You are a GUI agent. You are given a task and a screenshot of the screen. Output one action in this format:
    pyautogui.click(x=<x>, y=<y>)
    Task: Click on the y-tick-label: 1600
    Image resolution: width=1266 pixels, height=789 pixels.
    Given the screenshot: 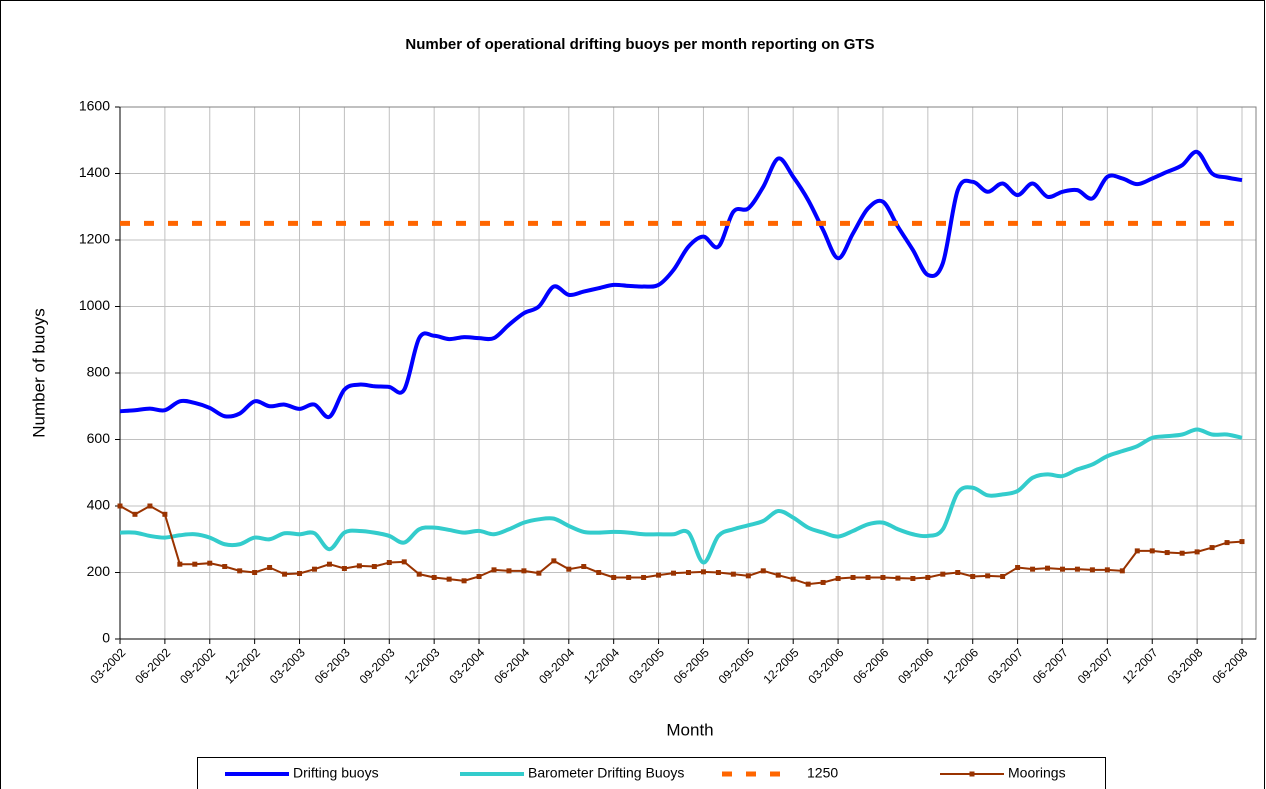 What is the action you would take?
    pyautogui.click(x=94, y=106)
    